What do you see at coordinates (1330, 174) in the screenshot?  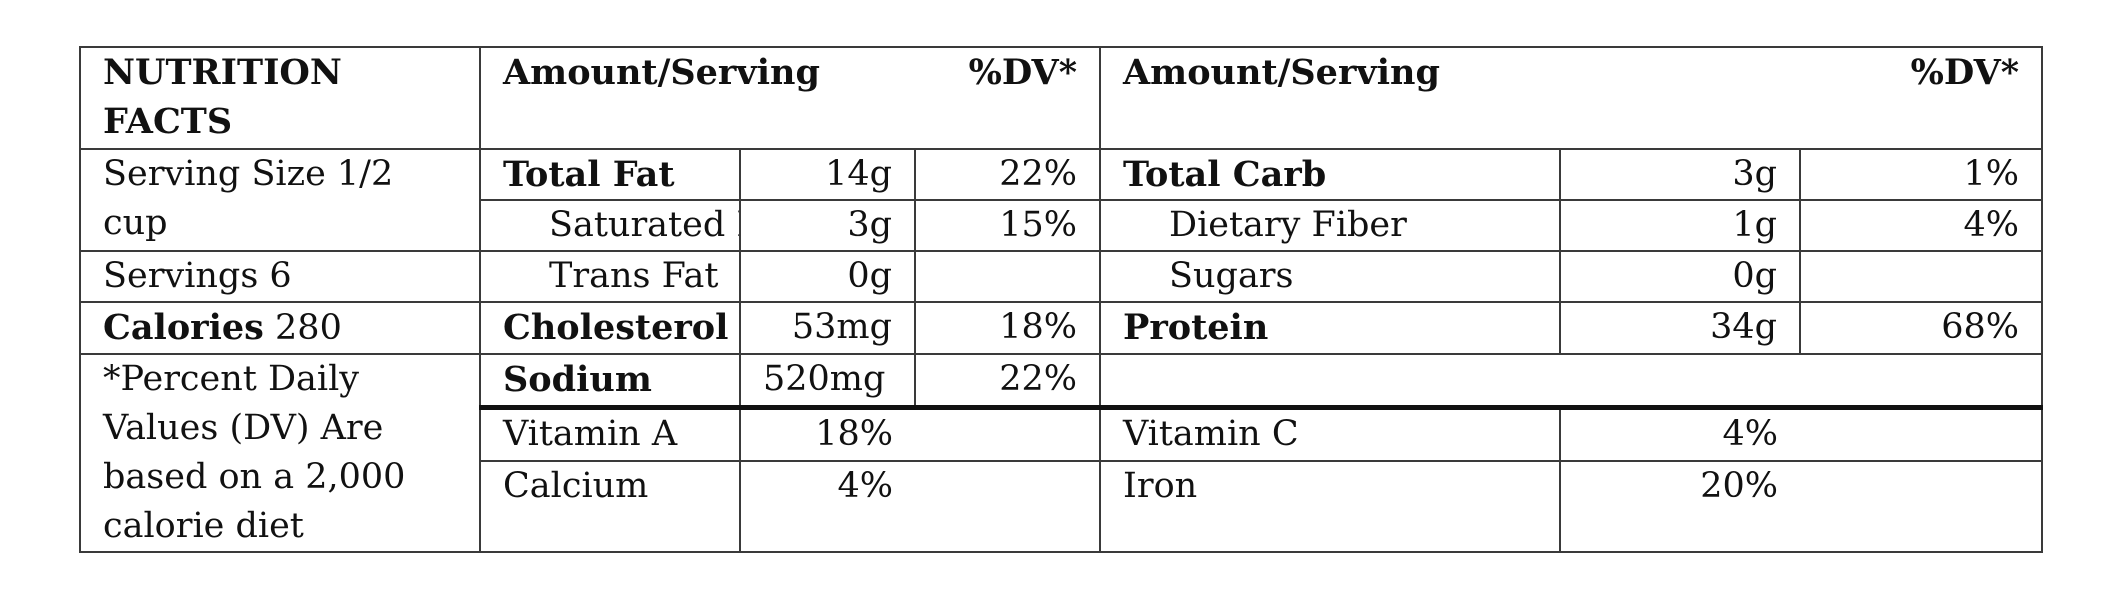 I see `nutrient-name: Total Carb` at bounding box center [1330, 174].